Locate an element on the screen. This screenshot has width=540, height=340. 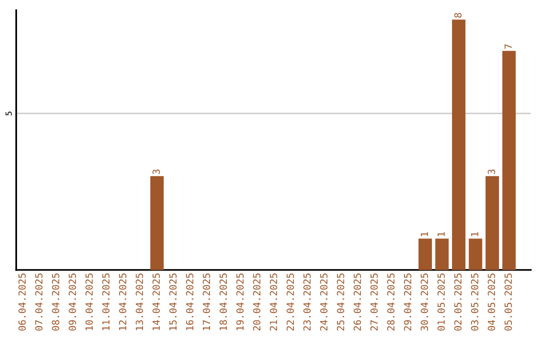
x-tick-label: 26.04.2025 is located at coordinates (358, 302).